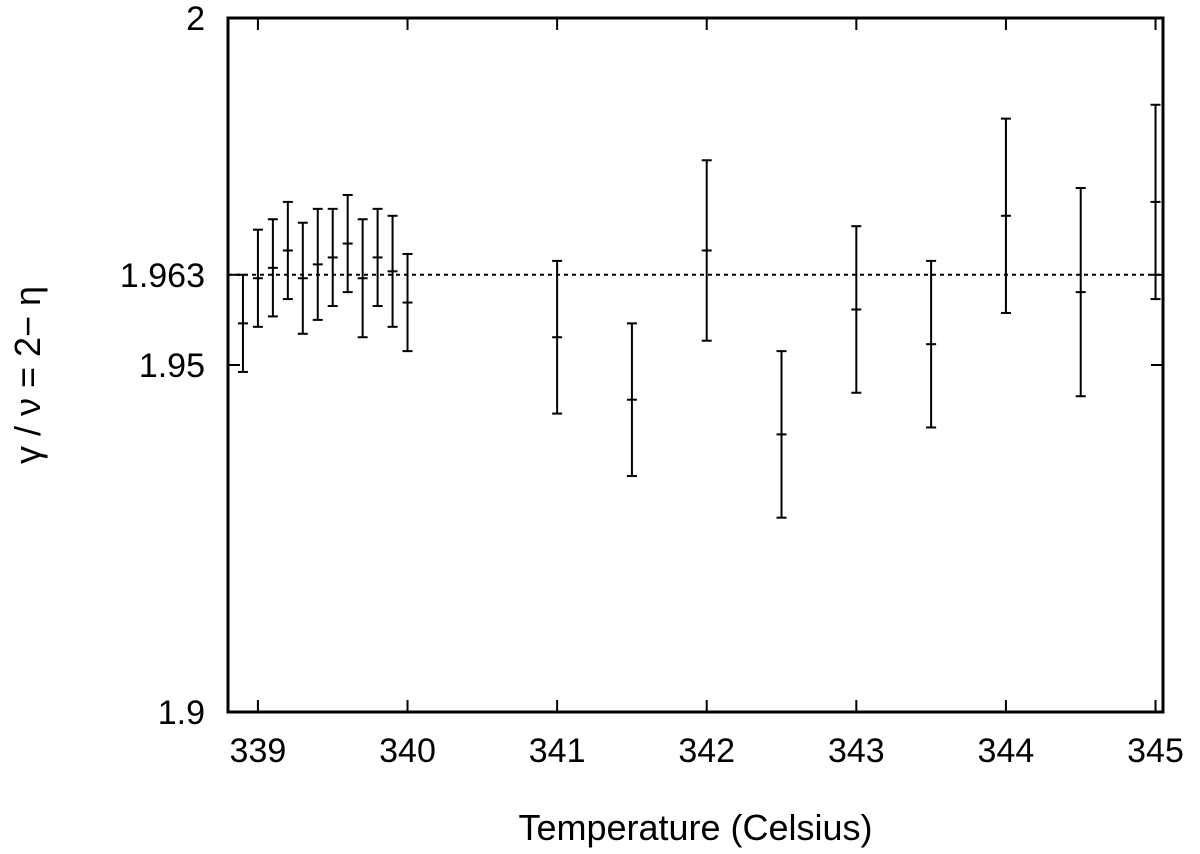 The image size is (1200, 854). What do you see at coordinates (172, 366) in the screenshot?
I see `y-tick-label-1: 1.95` at bounding box center [172, 366].